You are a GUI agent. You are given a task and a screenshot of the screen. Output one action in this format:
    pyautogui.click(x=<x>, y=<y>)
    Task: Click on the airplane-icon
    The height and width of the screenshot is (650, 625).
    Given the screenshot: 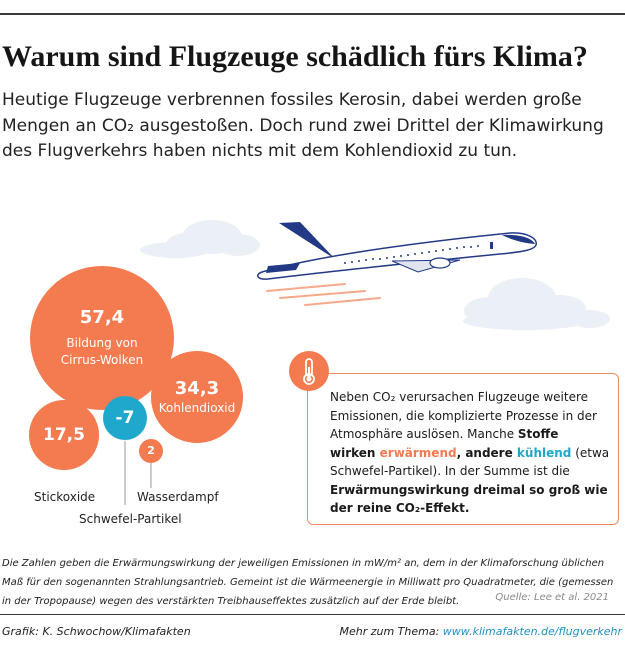 What is the action you would take?
    pyautogui.click(x=396, y=251)
    